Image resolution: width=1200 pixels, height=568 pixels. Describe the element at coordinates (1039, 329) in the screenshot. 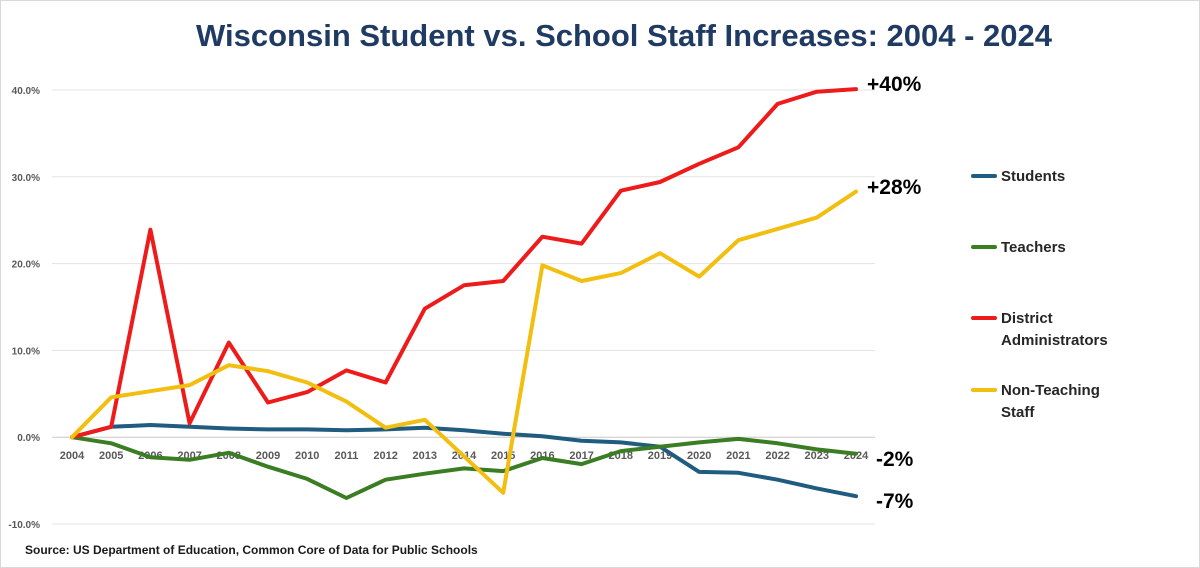

I see `legend-item-district-administrators: District Administrators` at that location.